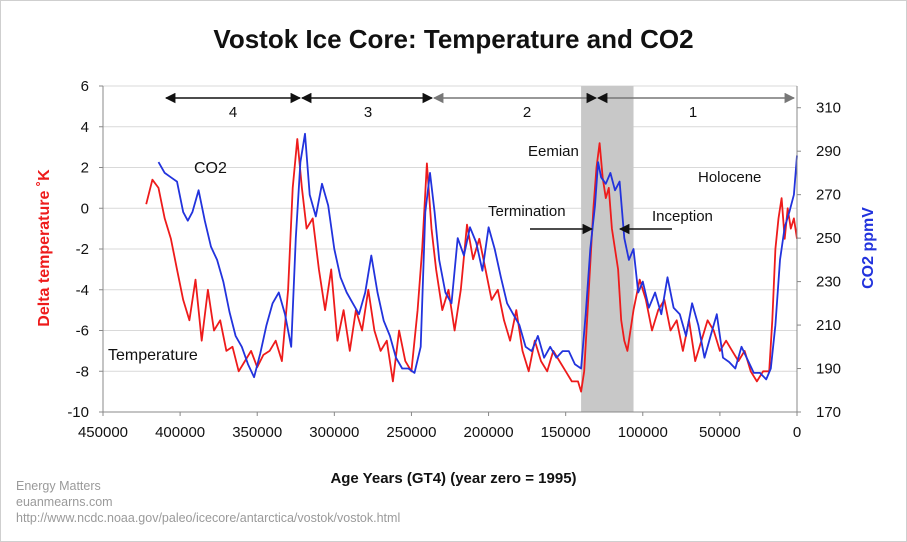  Describe the element at coordinates (729, 177) in the screenshot. I see `holocene-label: Holocene` at that location.